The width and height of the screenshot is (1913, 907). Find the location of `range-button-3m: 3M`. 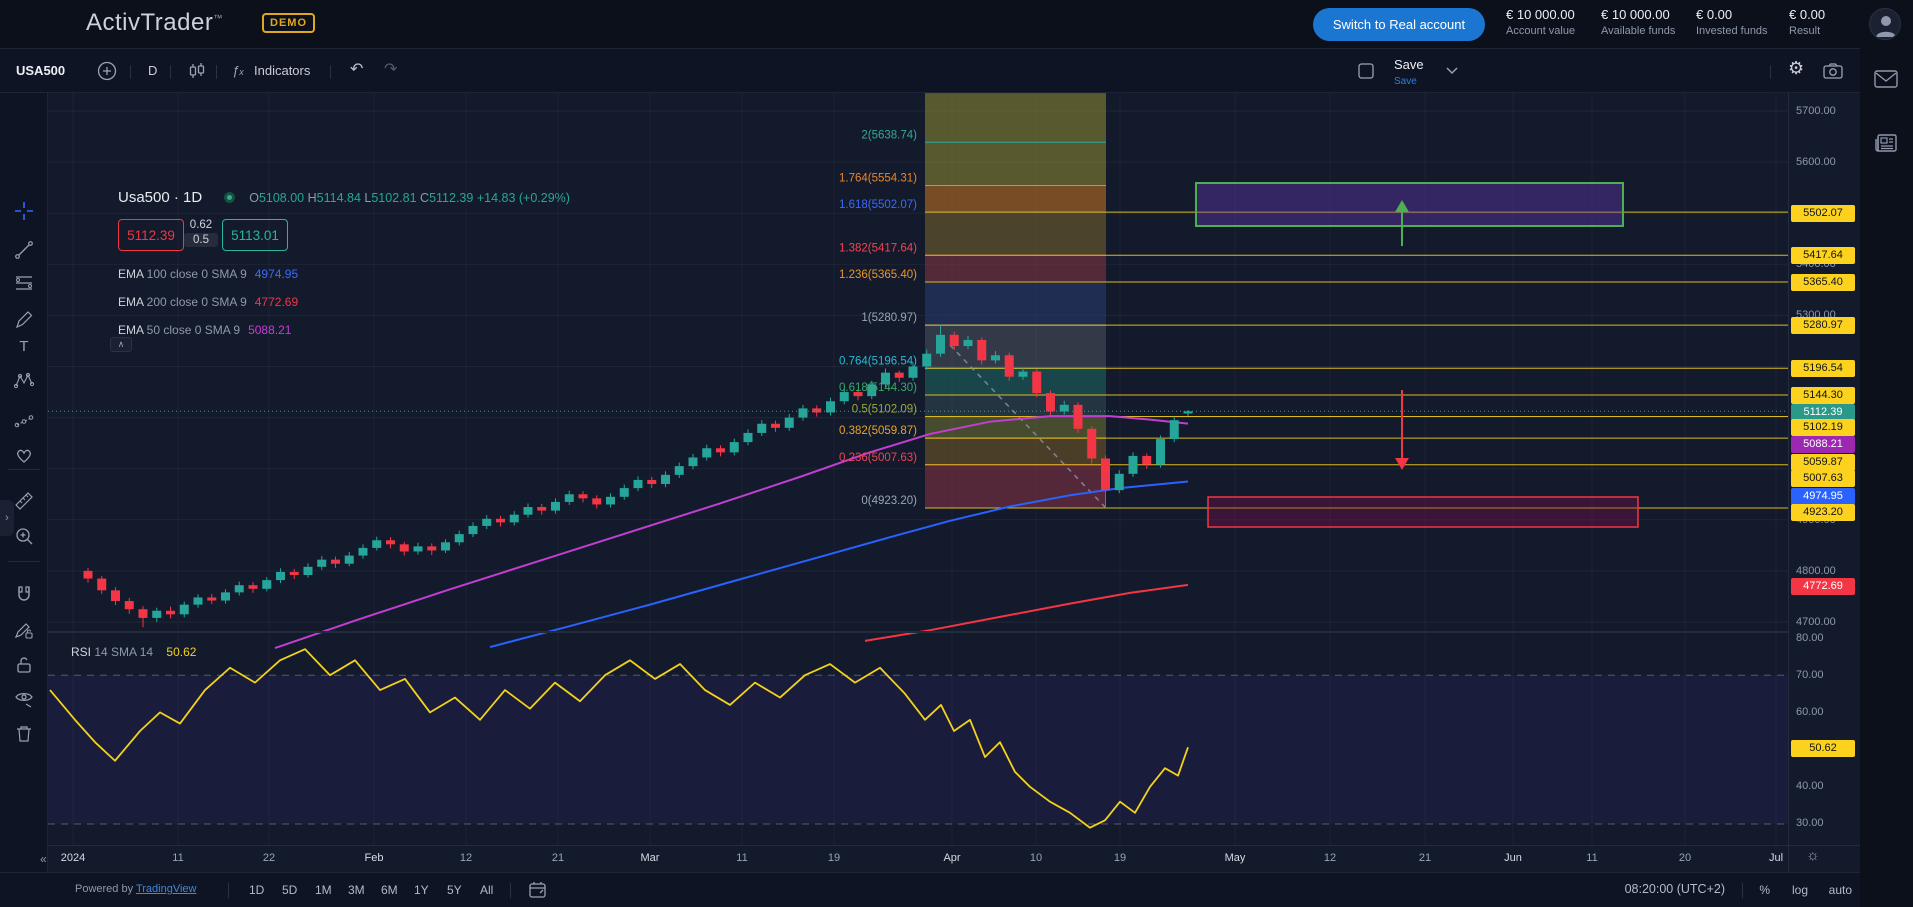

range-button-3m: 3M is located at coordinates (356, 890).